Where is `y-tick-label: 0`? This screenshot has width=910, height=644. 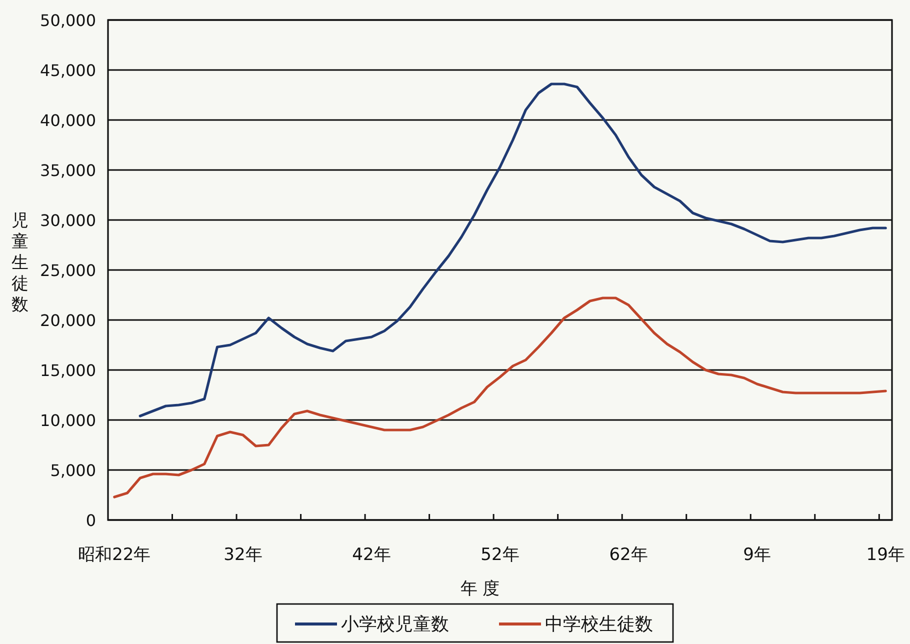 y-tick-label: 0 is located at coordinates (91, 520).